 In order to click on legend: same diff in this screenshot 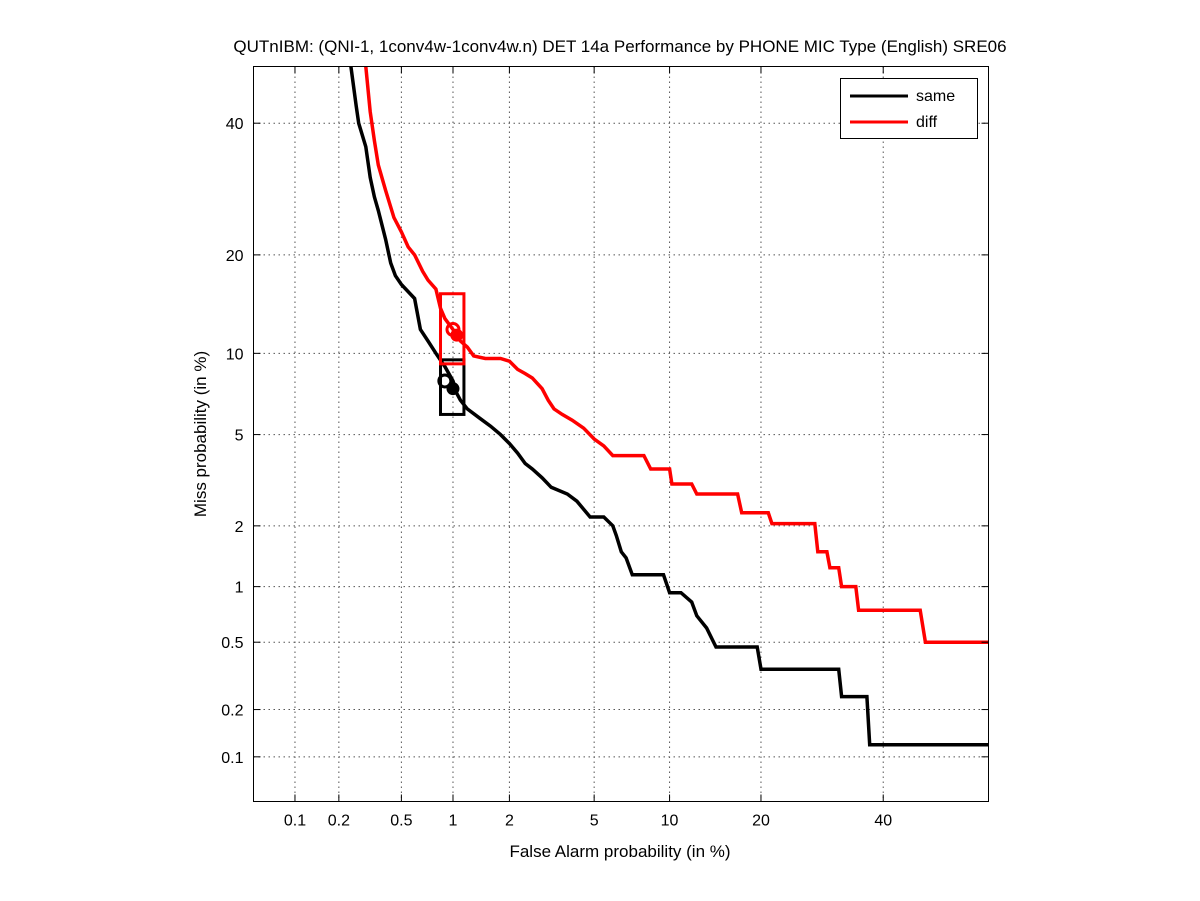, I will do `click(909, 108)`.